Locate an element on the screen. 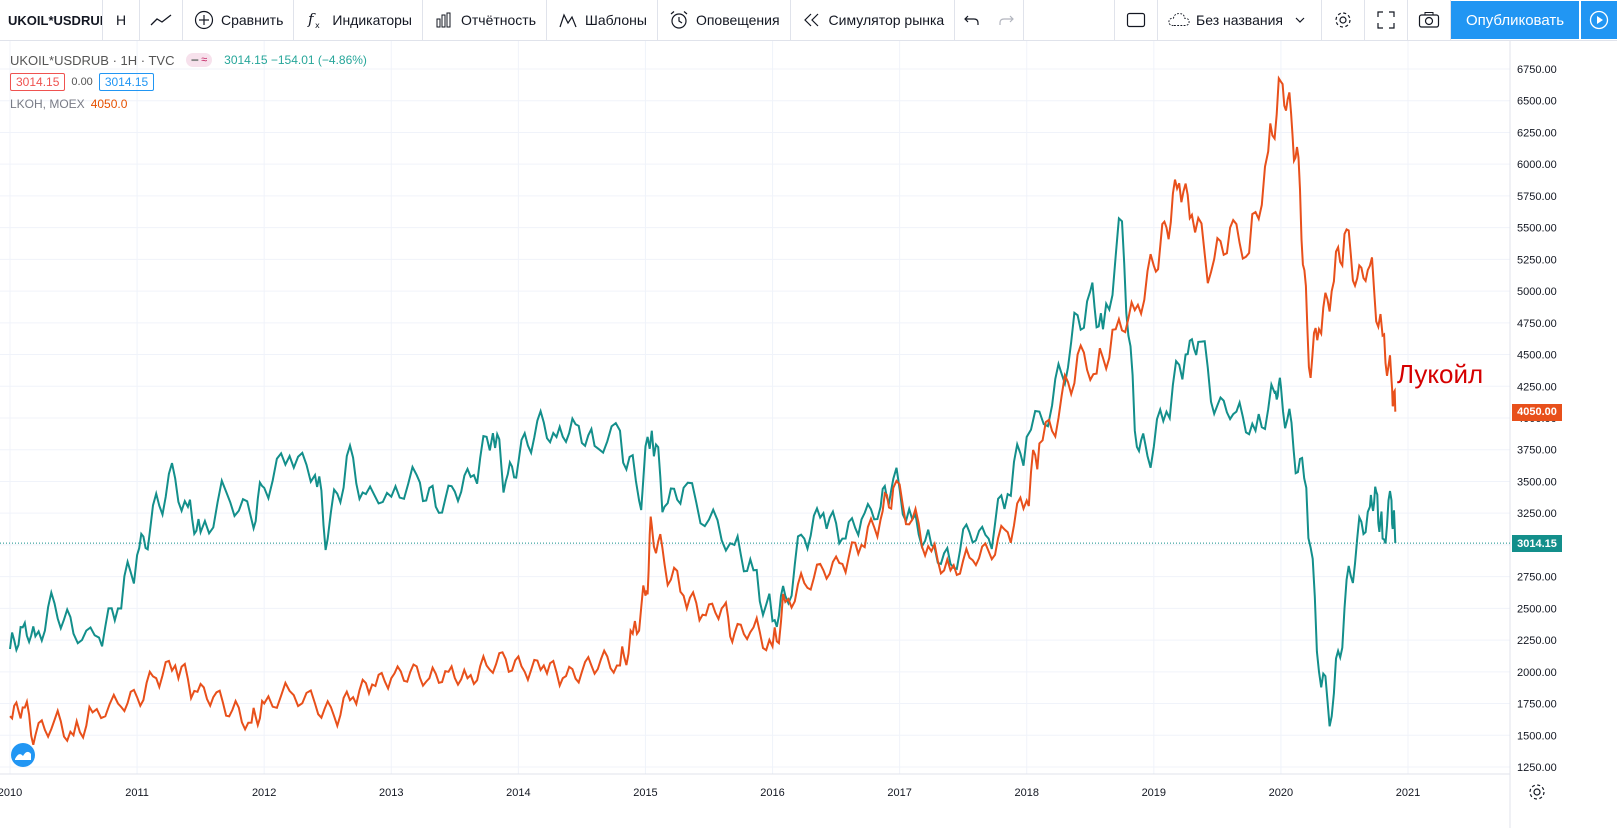 This screenshot has width=1617, height=828. interval-button: H is located at coordinates (121, 20).